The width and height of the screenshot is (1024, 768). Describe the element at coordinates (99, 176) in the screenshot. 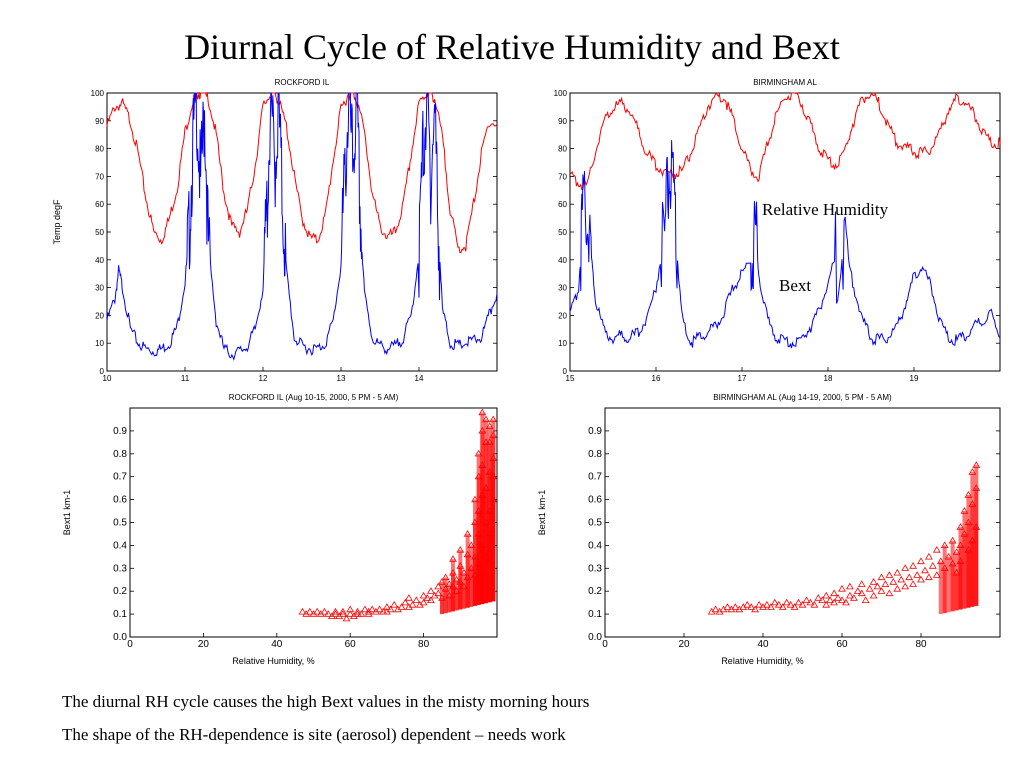

I see `y-tick-label: 70` at that location.